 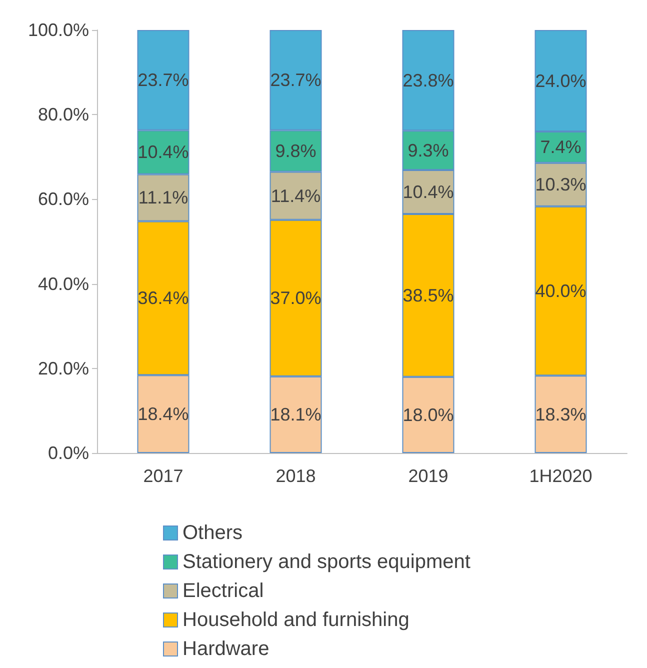 What do you see at coordinates (226, 649) in the screenshot?
I see `legend-label: Hardware` at bounding box center [226, 649].